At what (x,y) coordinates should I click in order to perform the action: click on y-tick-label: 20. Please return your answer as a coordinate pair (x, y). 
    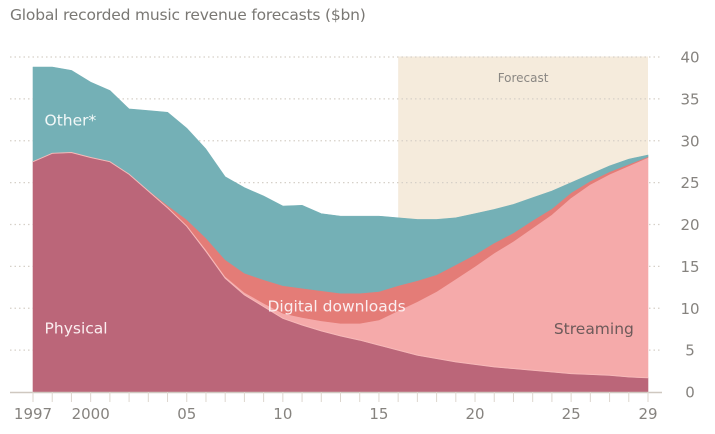
    Looking at the image, I should click on (689, 225).